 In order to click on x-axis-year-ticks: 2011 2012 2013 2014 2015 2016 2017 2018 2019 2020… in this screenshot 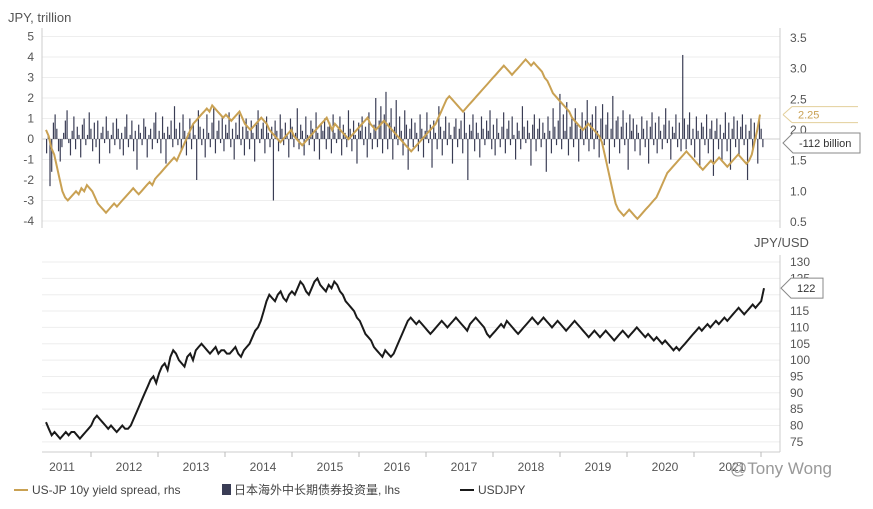, I will do `click(405, 463)`.